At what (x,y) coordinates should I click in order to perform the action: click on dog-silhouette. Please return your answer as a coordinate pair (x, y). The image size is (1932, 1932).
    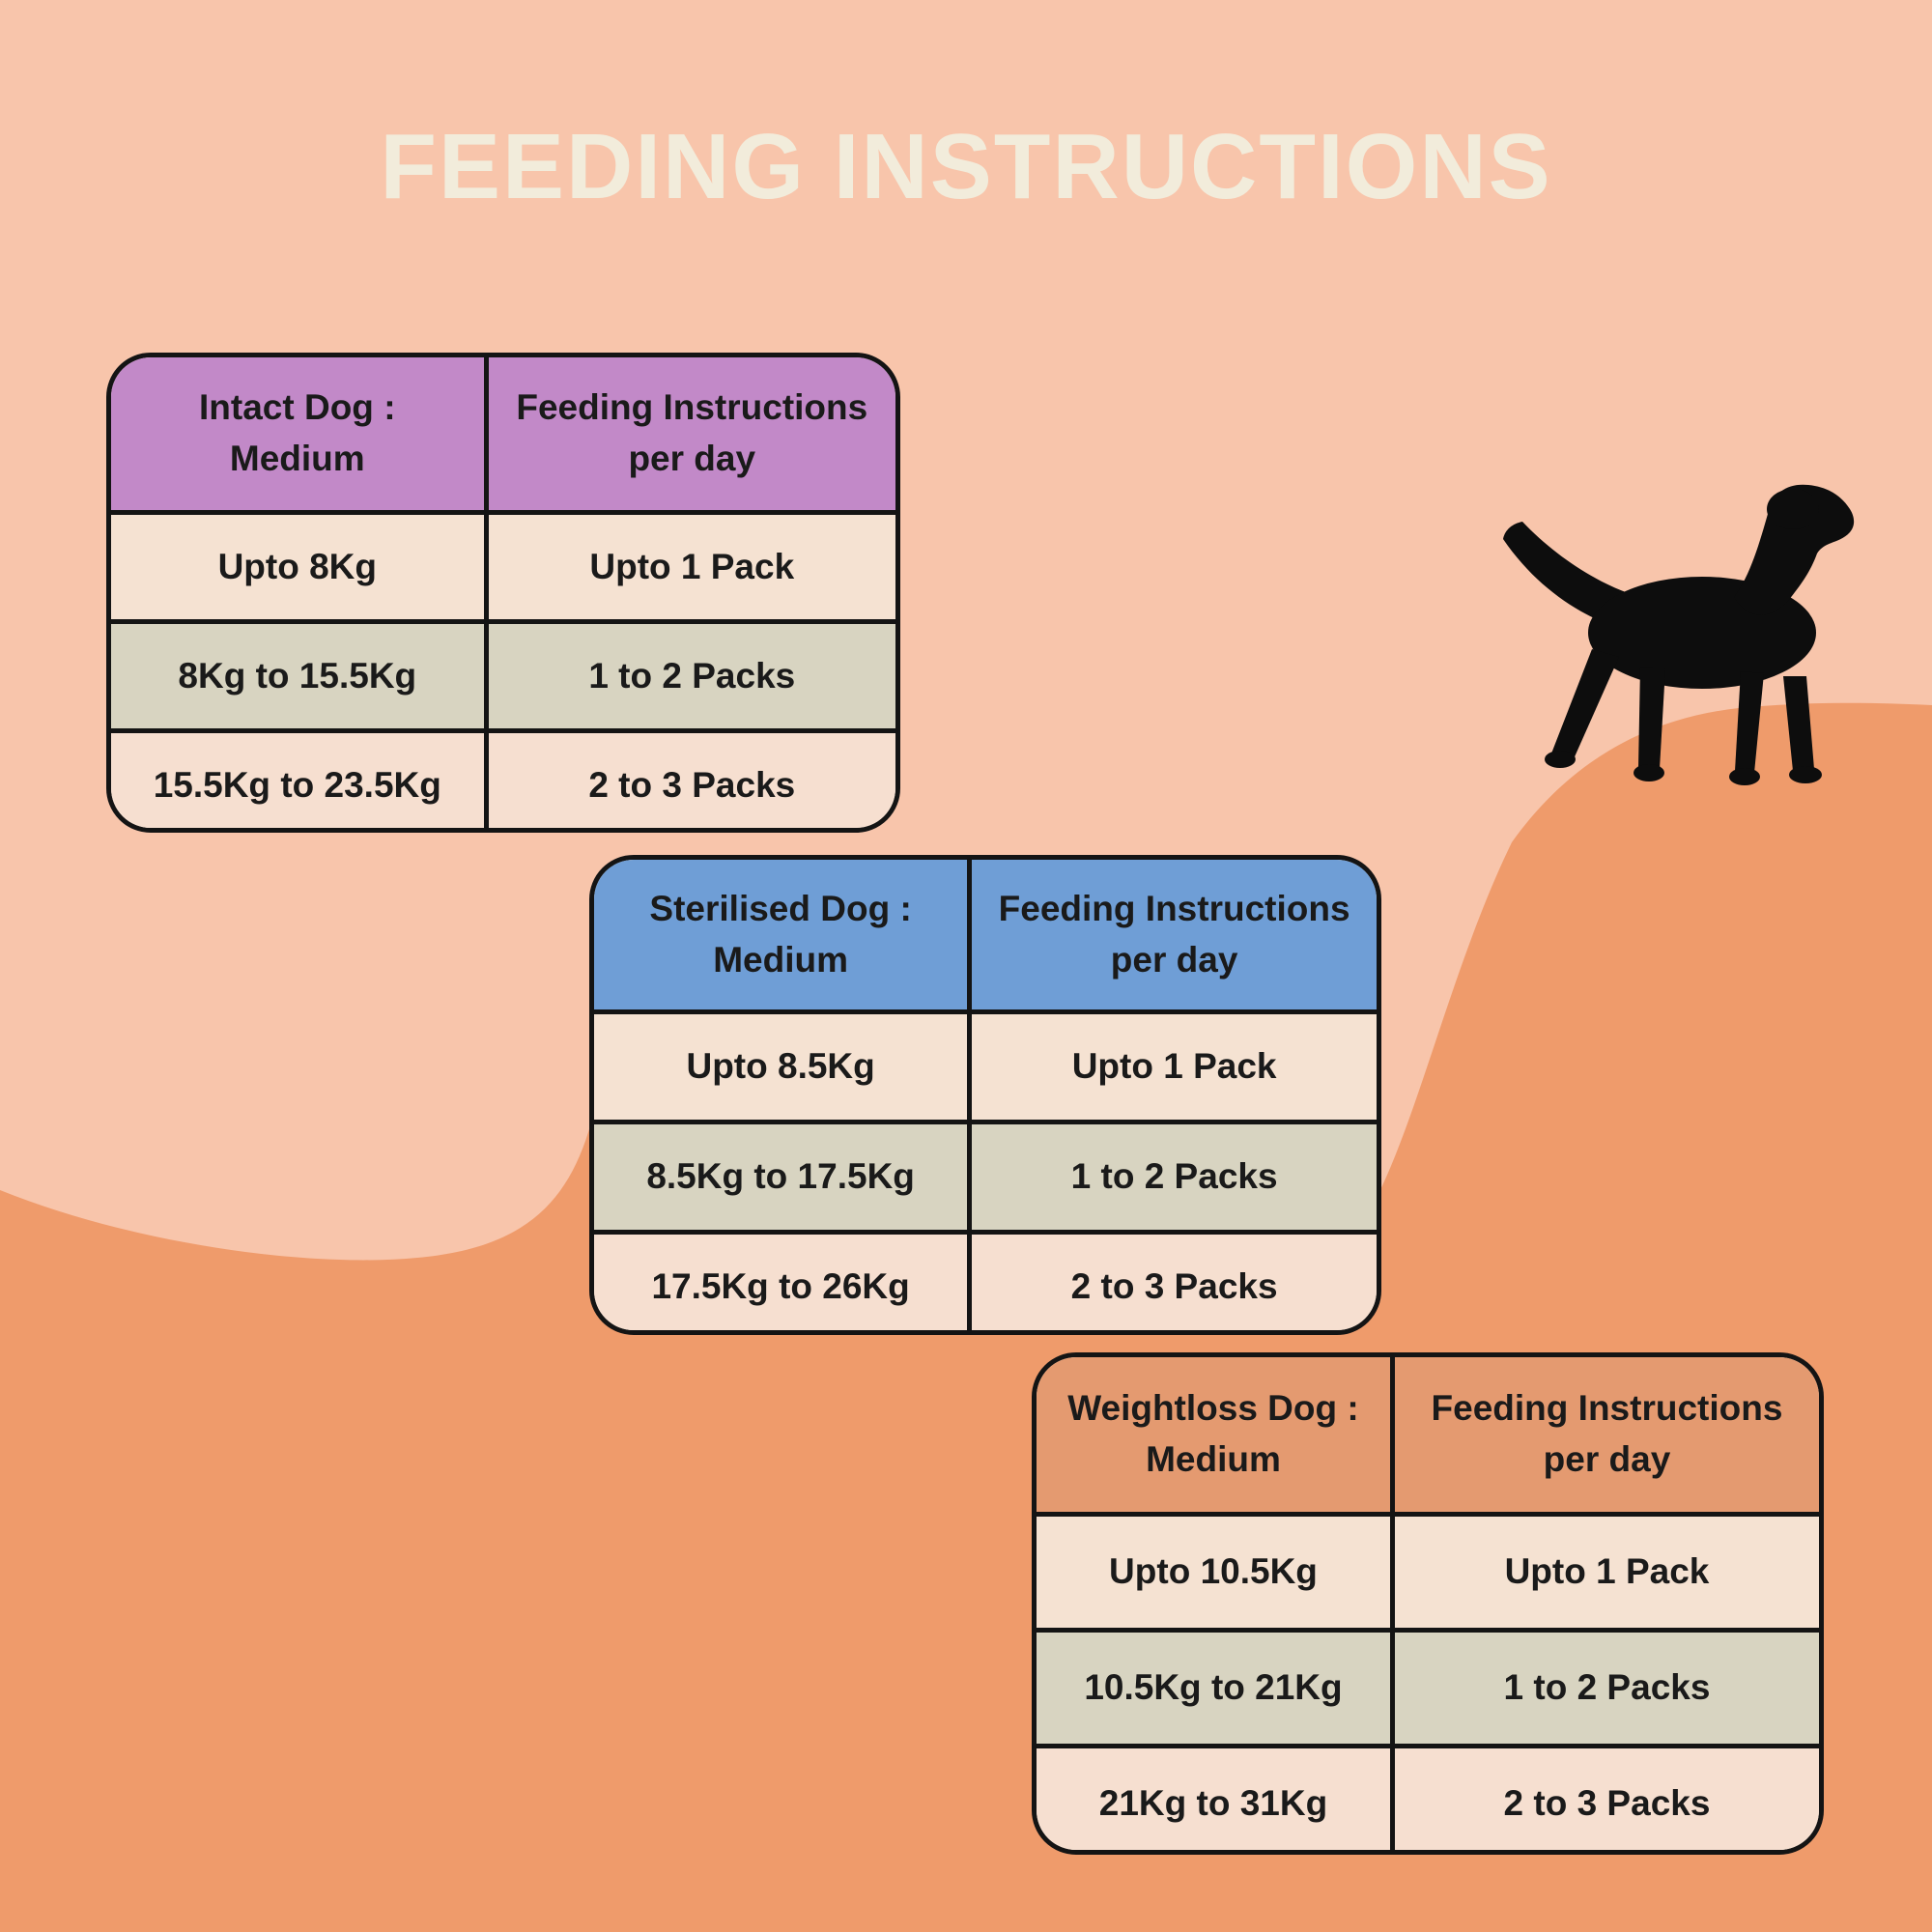
    Looking at the image, I should click on (1679, 634).